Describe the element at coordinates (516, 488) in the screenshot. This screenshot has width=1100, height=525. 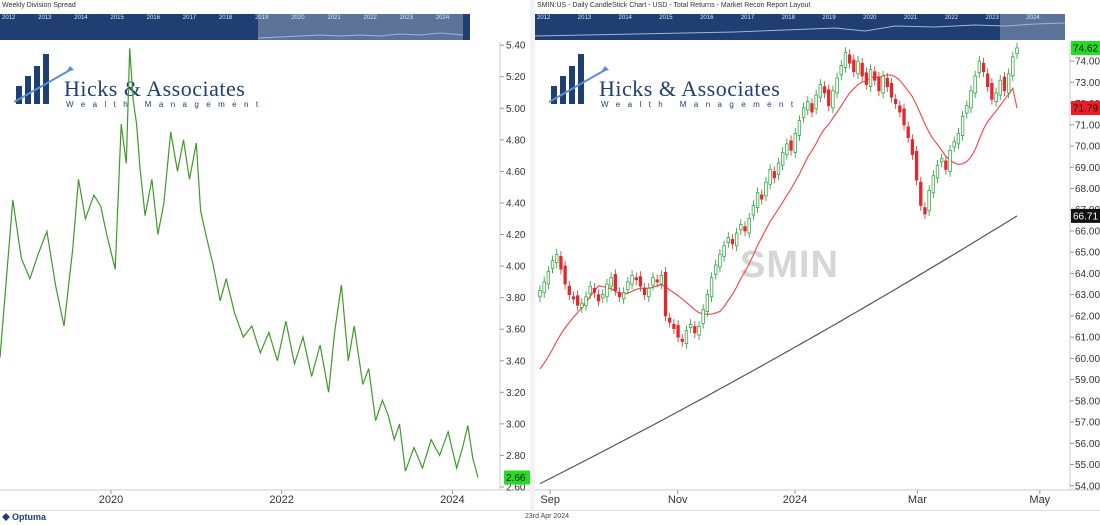
I see `left-y-tick-label: 2.60` at that location.